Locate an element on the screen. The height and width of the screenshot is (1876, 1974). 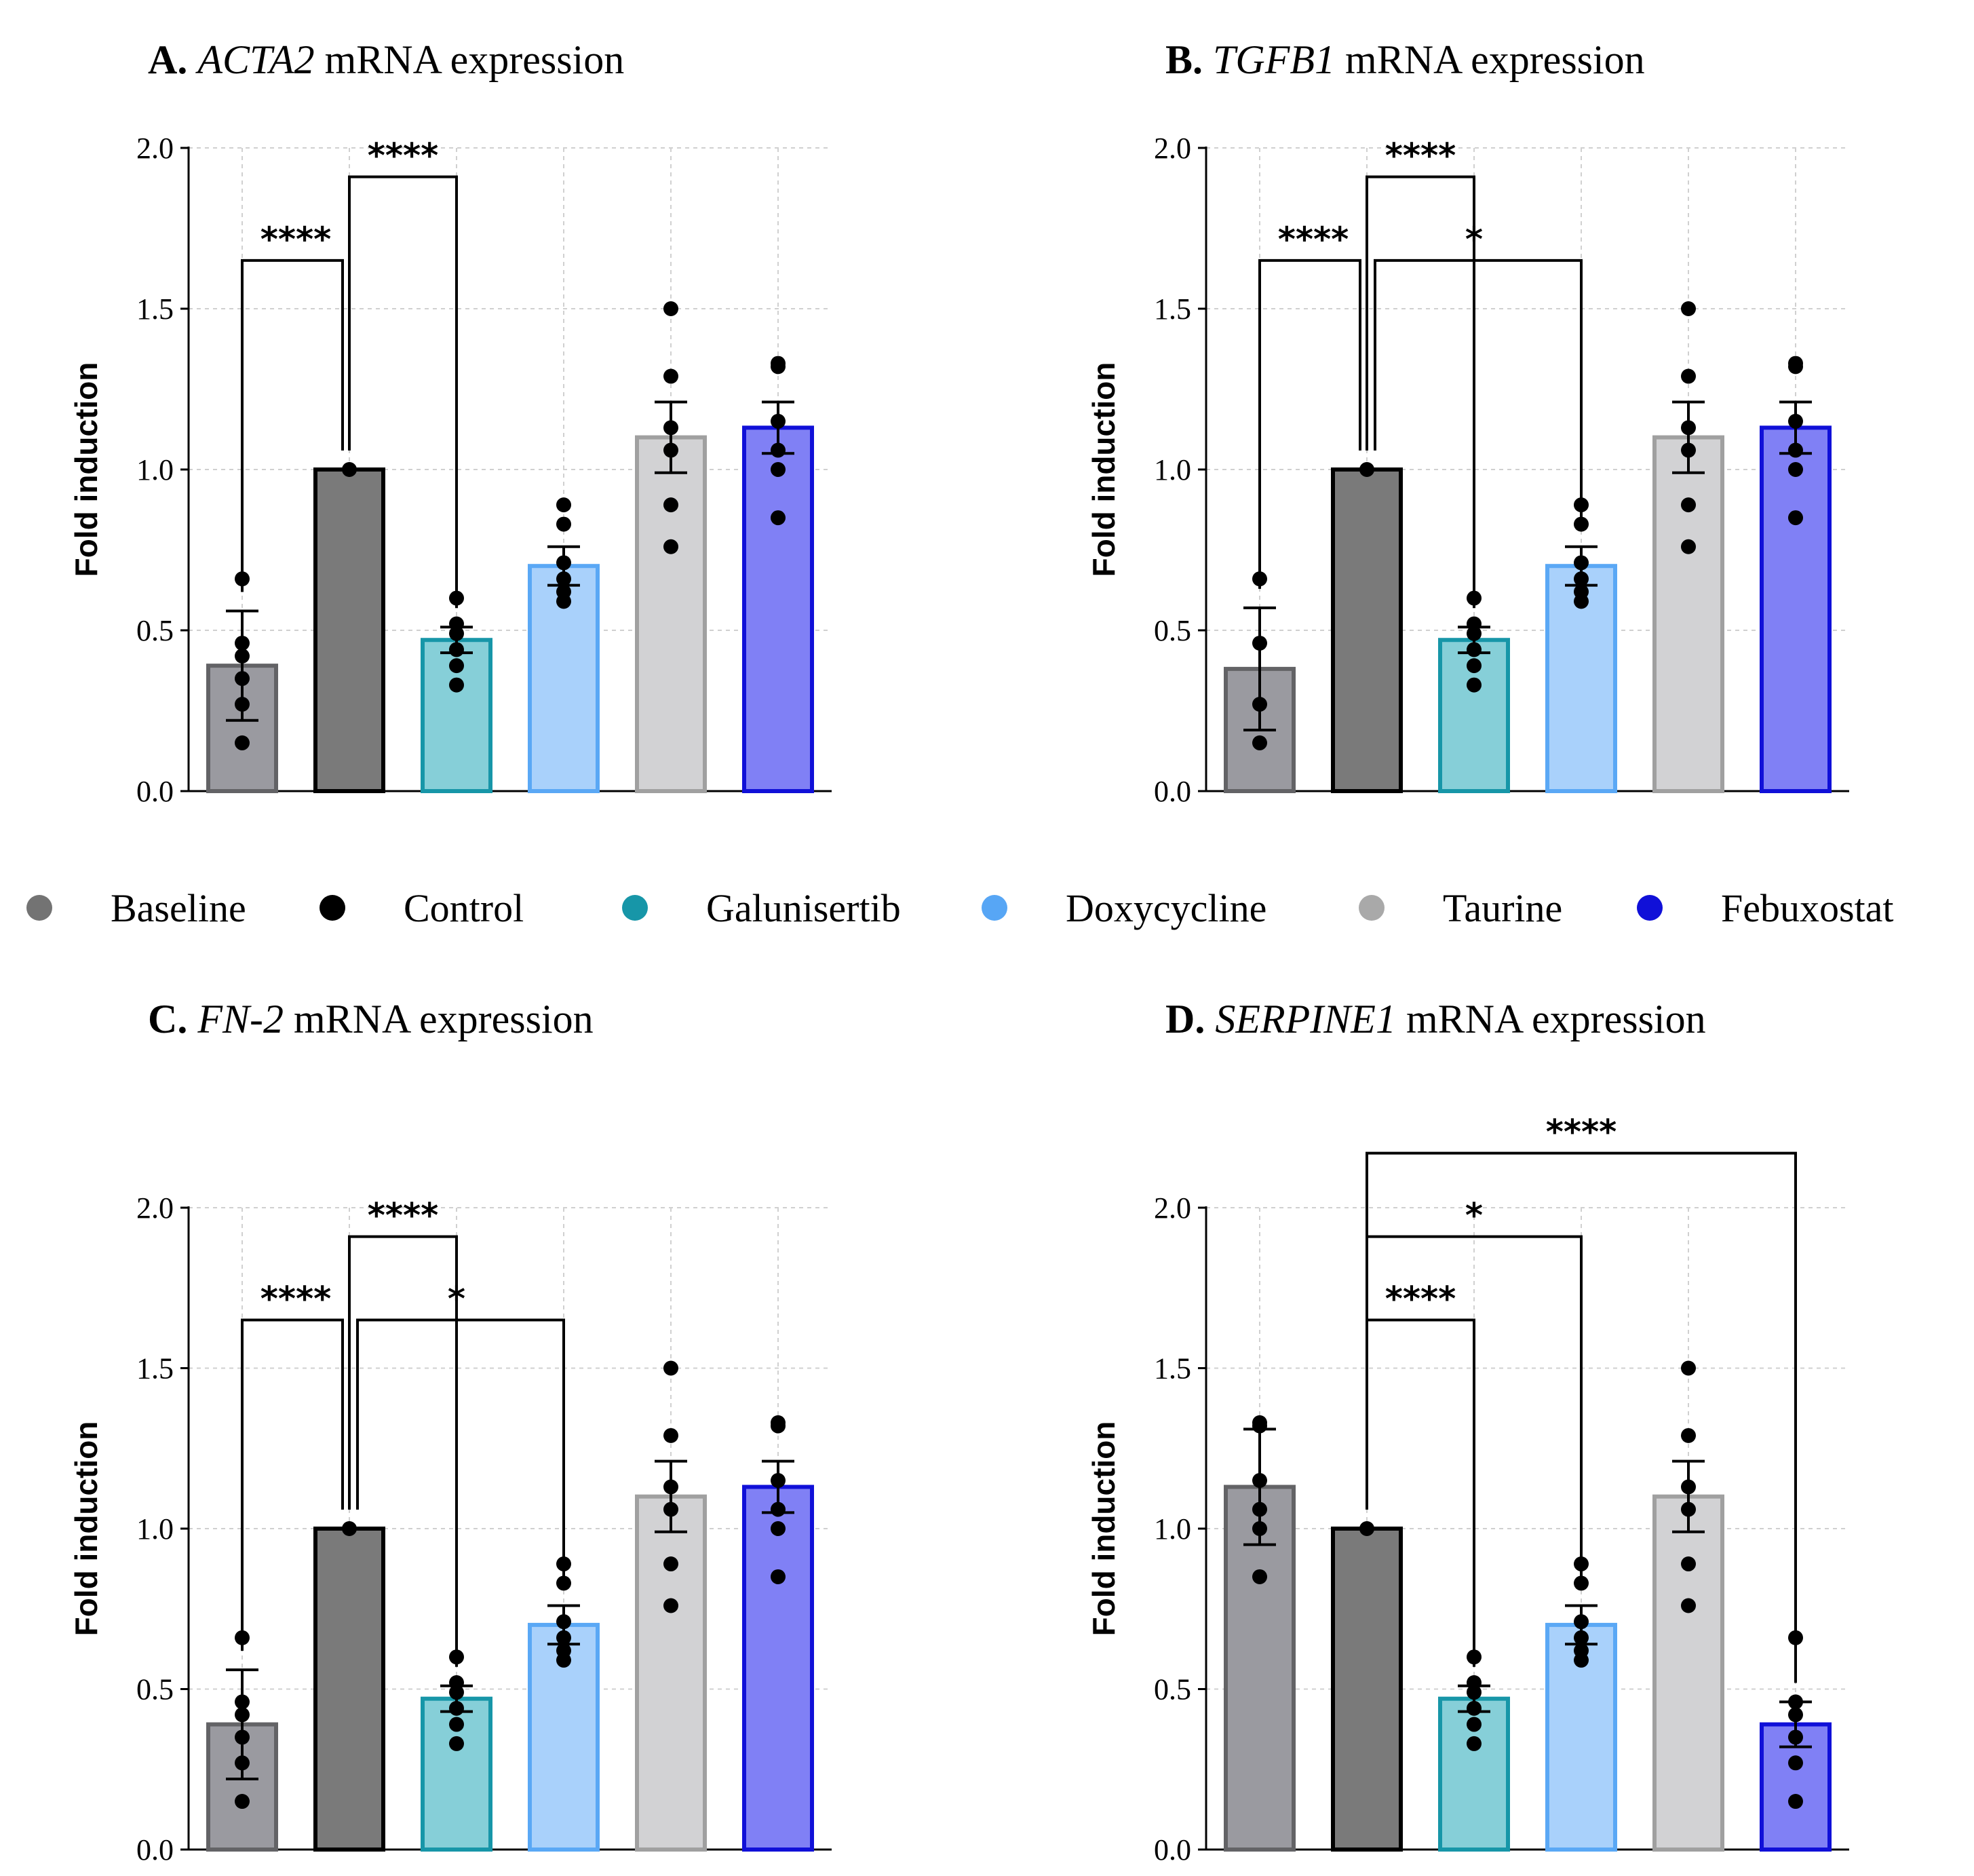
y-tick-label: 2.0 is located at coordinates (155, 148).